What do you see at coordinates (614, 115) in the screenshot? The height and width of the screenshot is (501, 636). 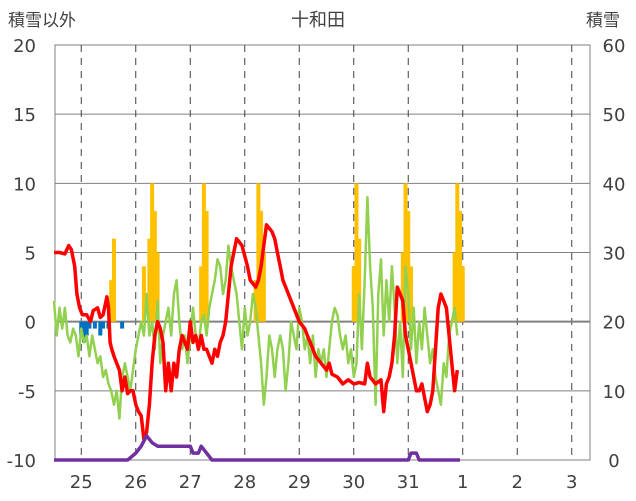 I see `right-tick-label: 50` at bounding box center [614, 115].